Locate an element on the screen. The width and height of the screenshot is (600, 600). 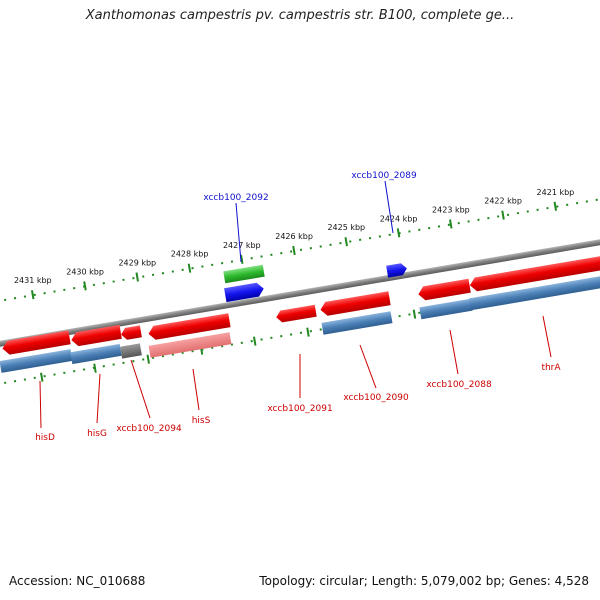
accession-text: Accession: NC_010688 is located at coordinates (77, 581).